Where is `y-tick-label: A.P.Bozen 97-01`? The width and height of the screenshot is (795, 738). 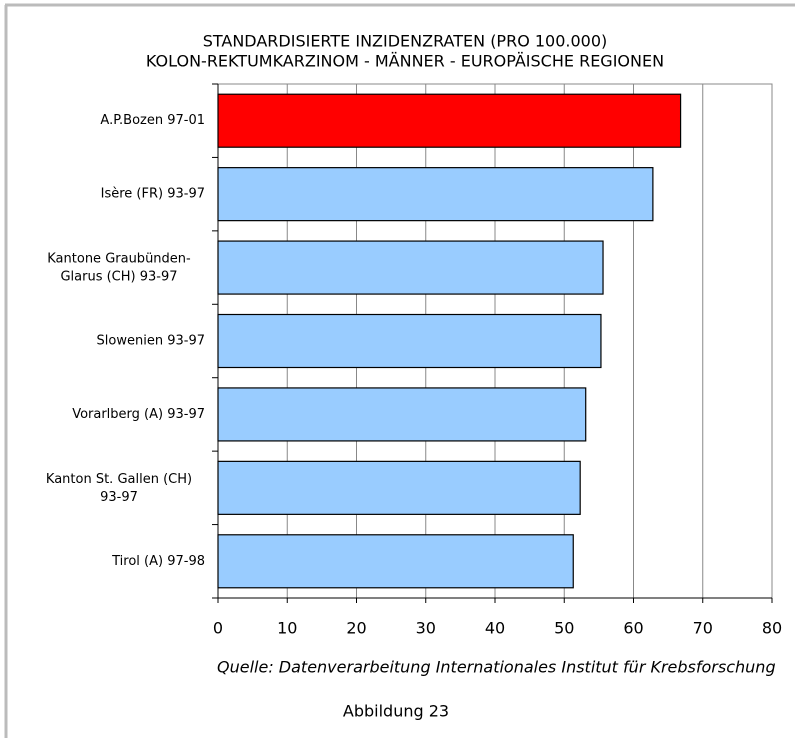
y-tick-label: A.P.Bozen 97-01 is located at coordinates (152, 120).